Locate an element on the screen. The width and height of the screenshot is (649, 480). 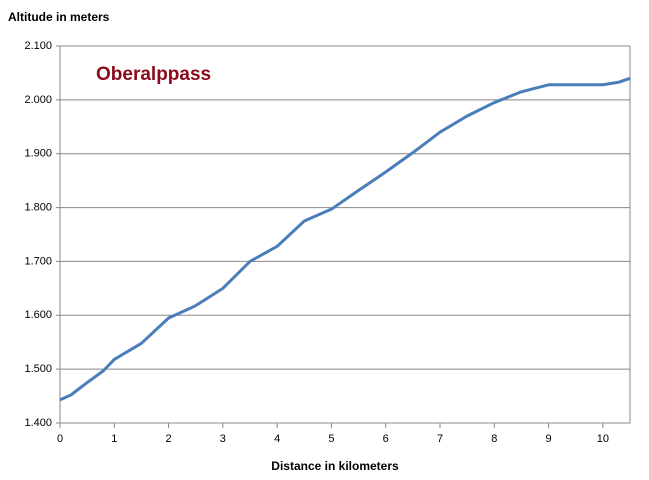
chart-title: Altitude in meters is located at coordinates (59, 17).